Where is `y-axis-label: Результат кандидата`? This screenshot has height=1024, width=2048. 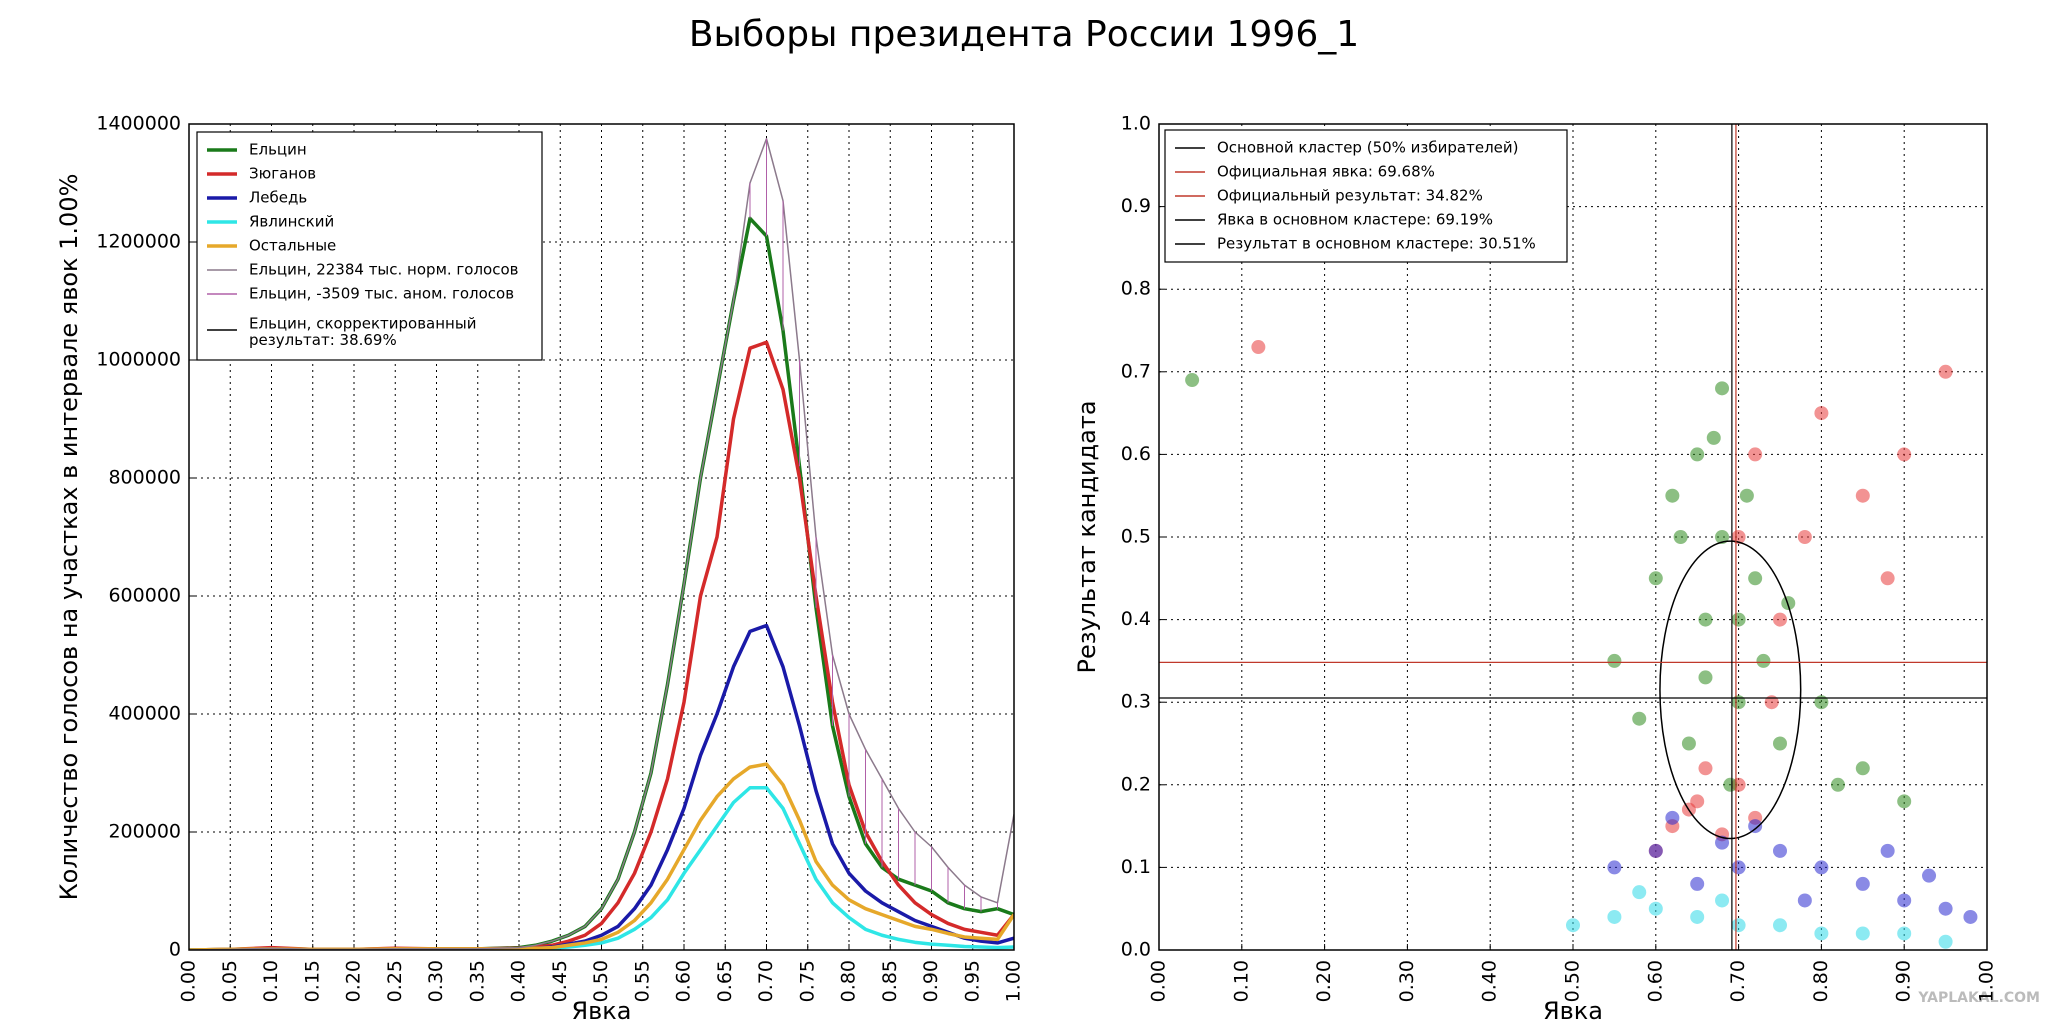 y-axis-label: Результат кандидата is located at coordinates (1087, 536).